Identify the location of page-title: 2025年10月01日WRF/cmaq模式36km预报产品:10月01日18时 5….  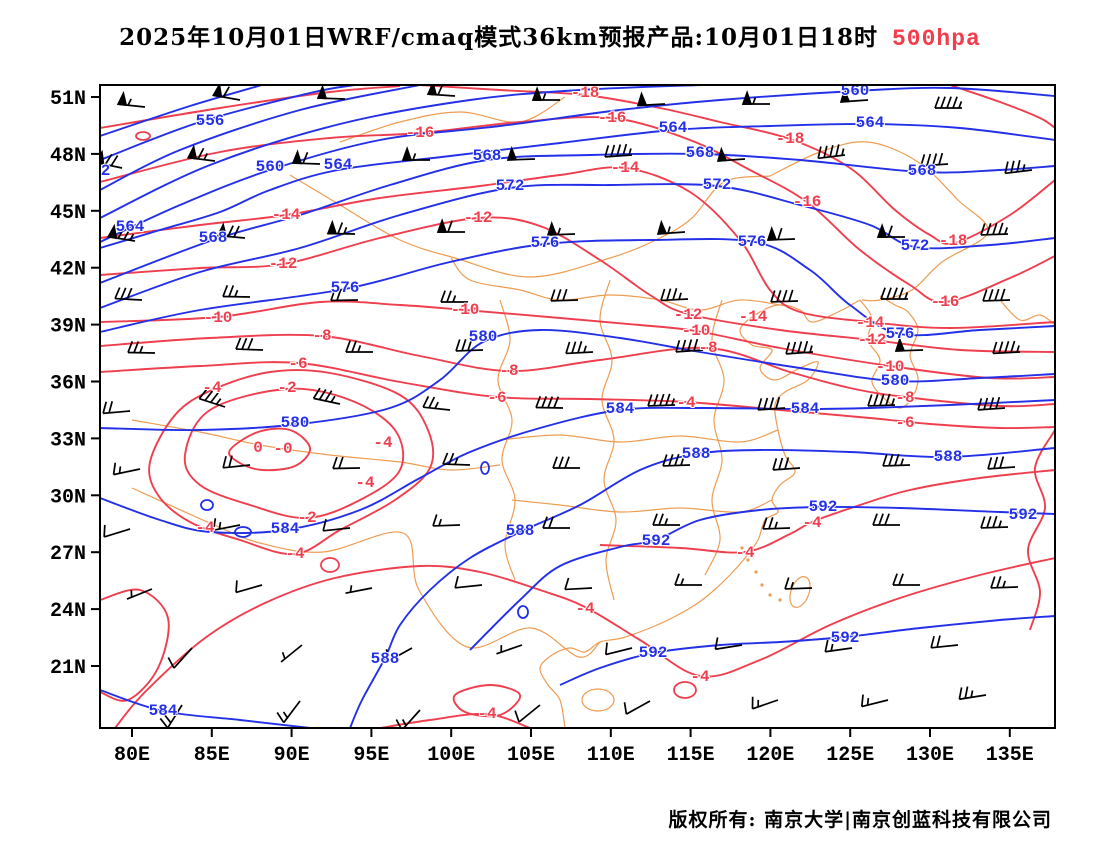
(550, 35).